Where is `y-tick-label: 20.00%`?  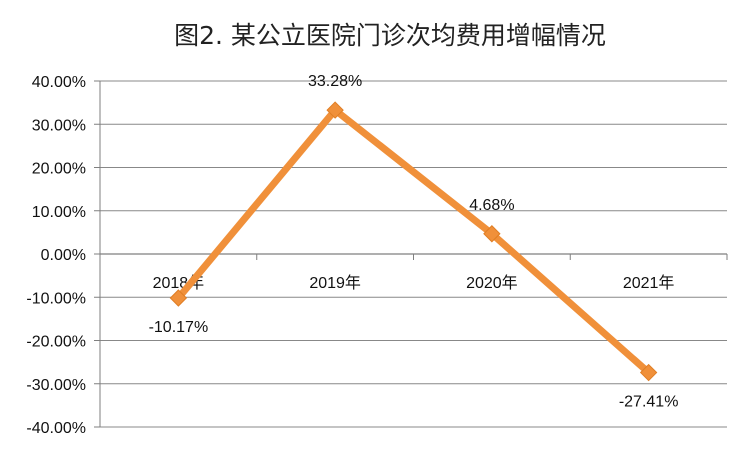 y-tick-label: 20.00% is located at coordinates (59, 169).